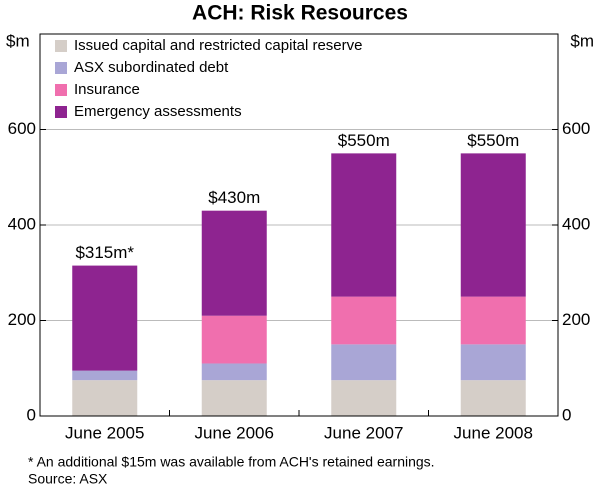 The height and width of the screenshot is (489, 600). Describe the element at coordinates (493, 432) in the screenshot. I see `x-tick-label: June 2008` at that location.